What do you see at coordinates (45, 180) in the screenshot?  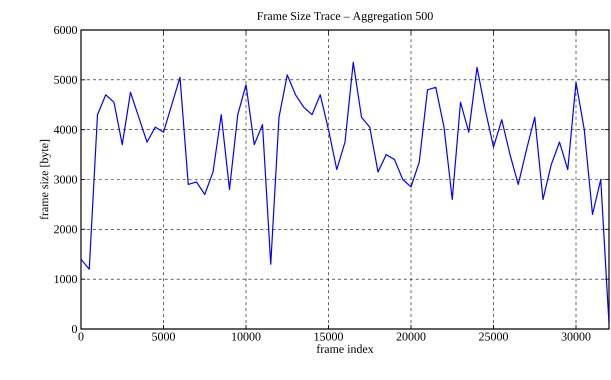 I see `y-axis-title: frame size [byte]` at bounding box center [45, 180].